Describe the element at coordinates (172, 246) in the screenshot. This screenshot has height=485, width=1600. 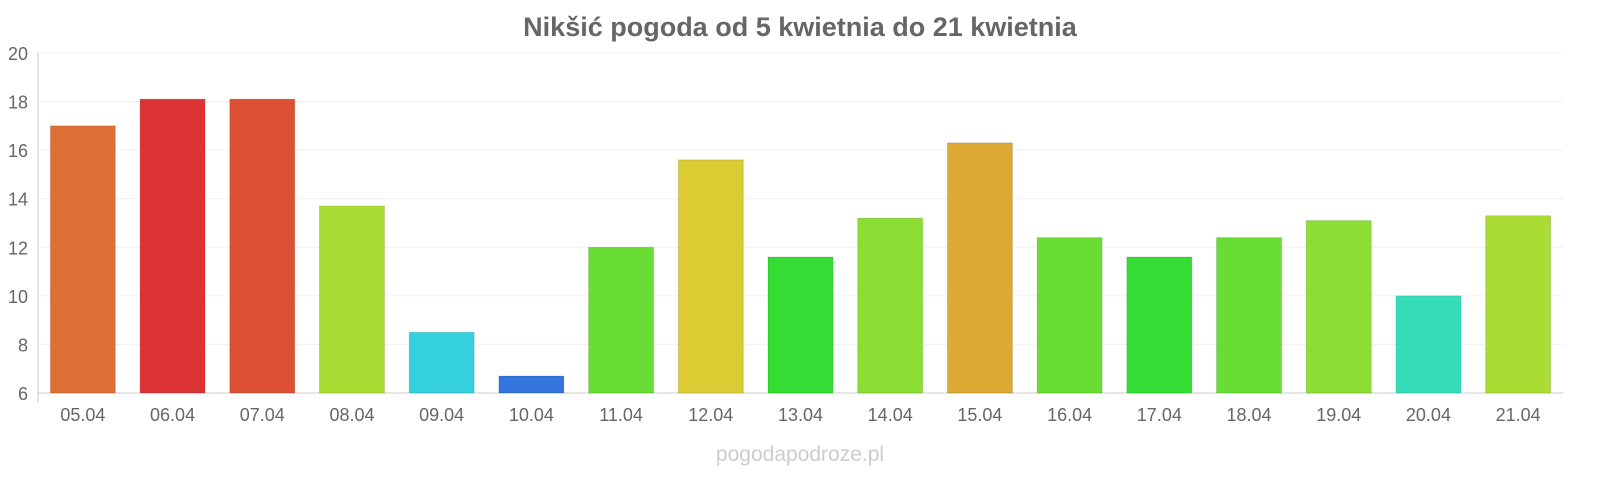
I see `bar-06.04` at that location.